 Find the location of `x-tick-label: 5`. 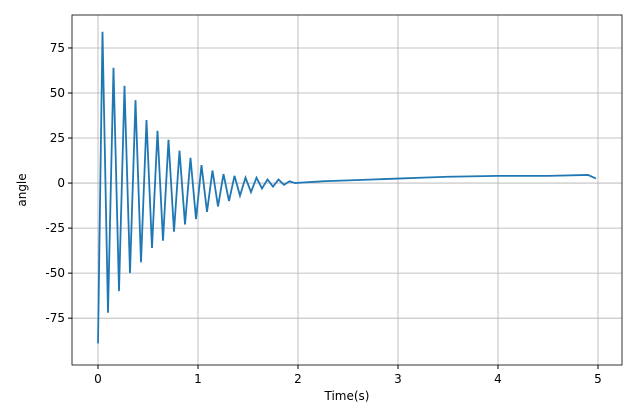

x-tick-label: 5 is located at coordinates (598, 379).